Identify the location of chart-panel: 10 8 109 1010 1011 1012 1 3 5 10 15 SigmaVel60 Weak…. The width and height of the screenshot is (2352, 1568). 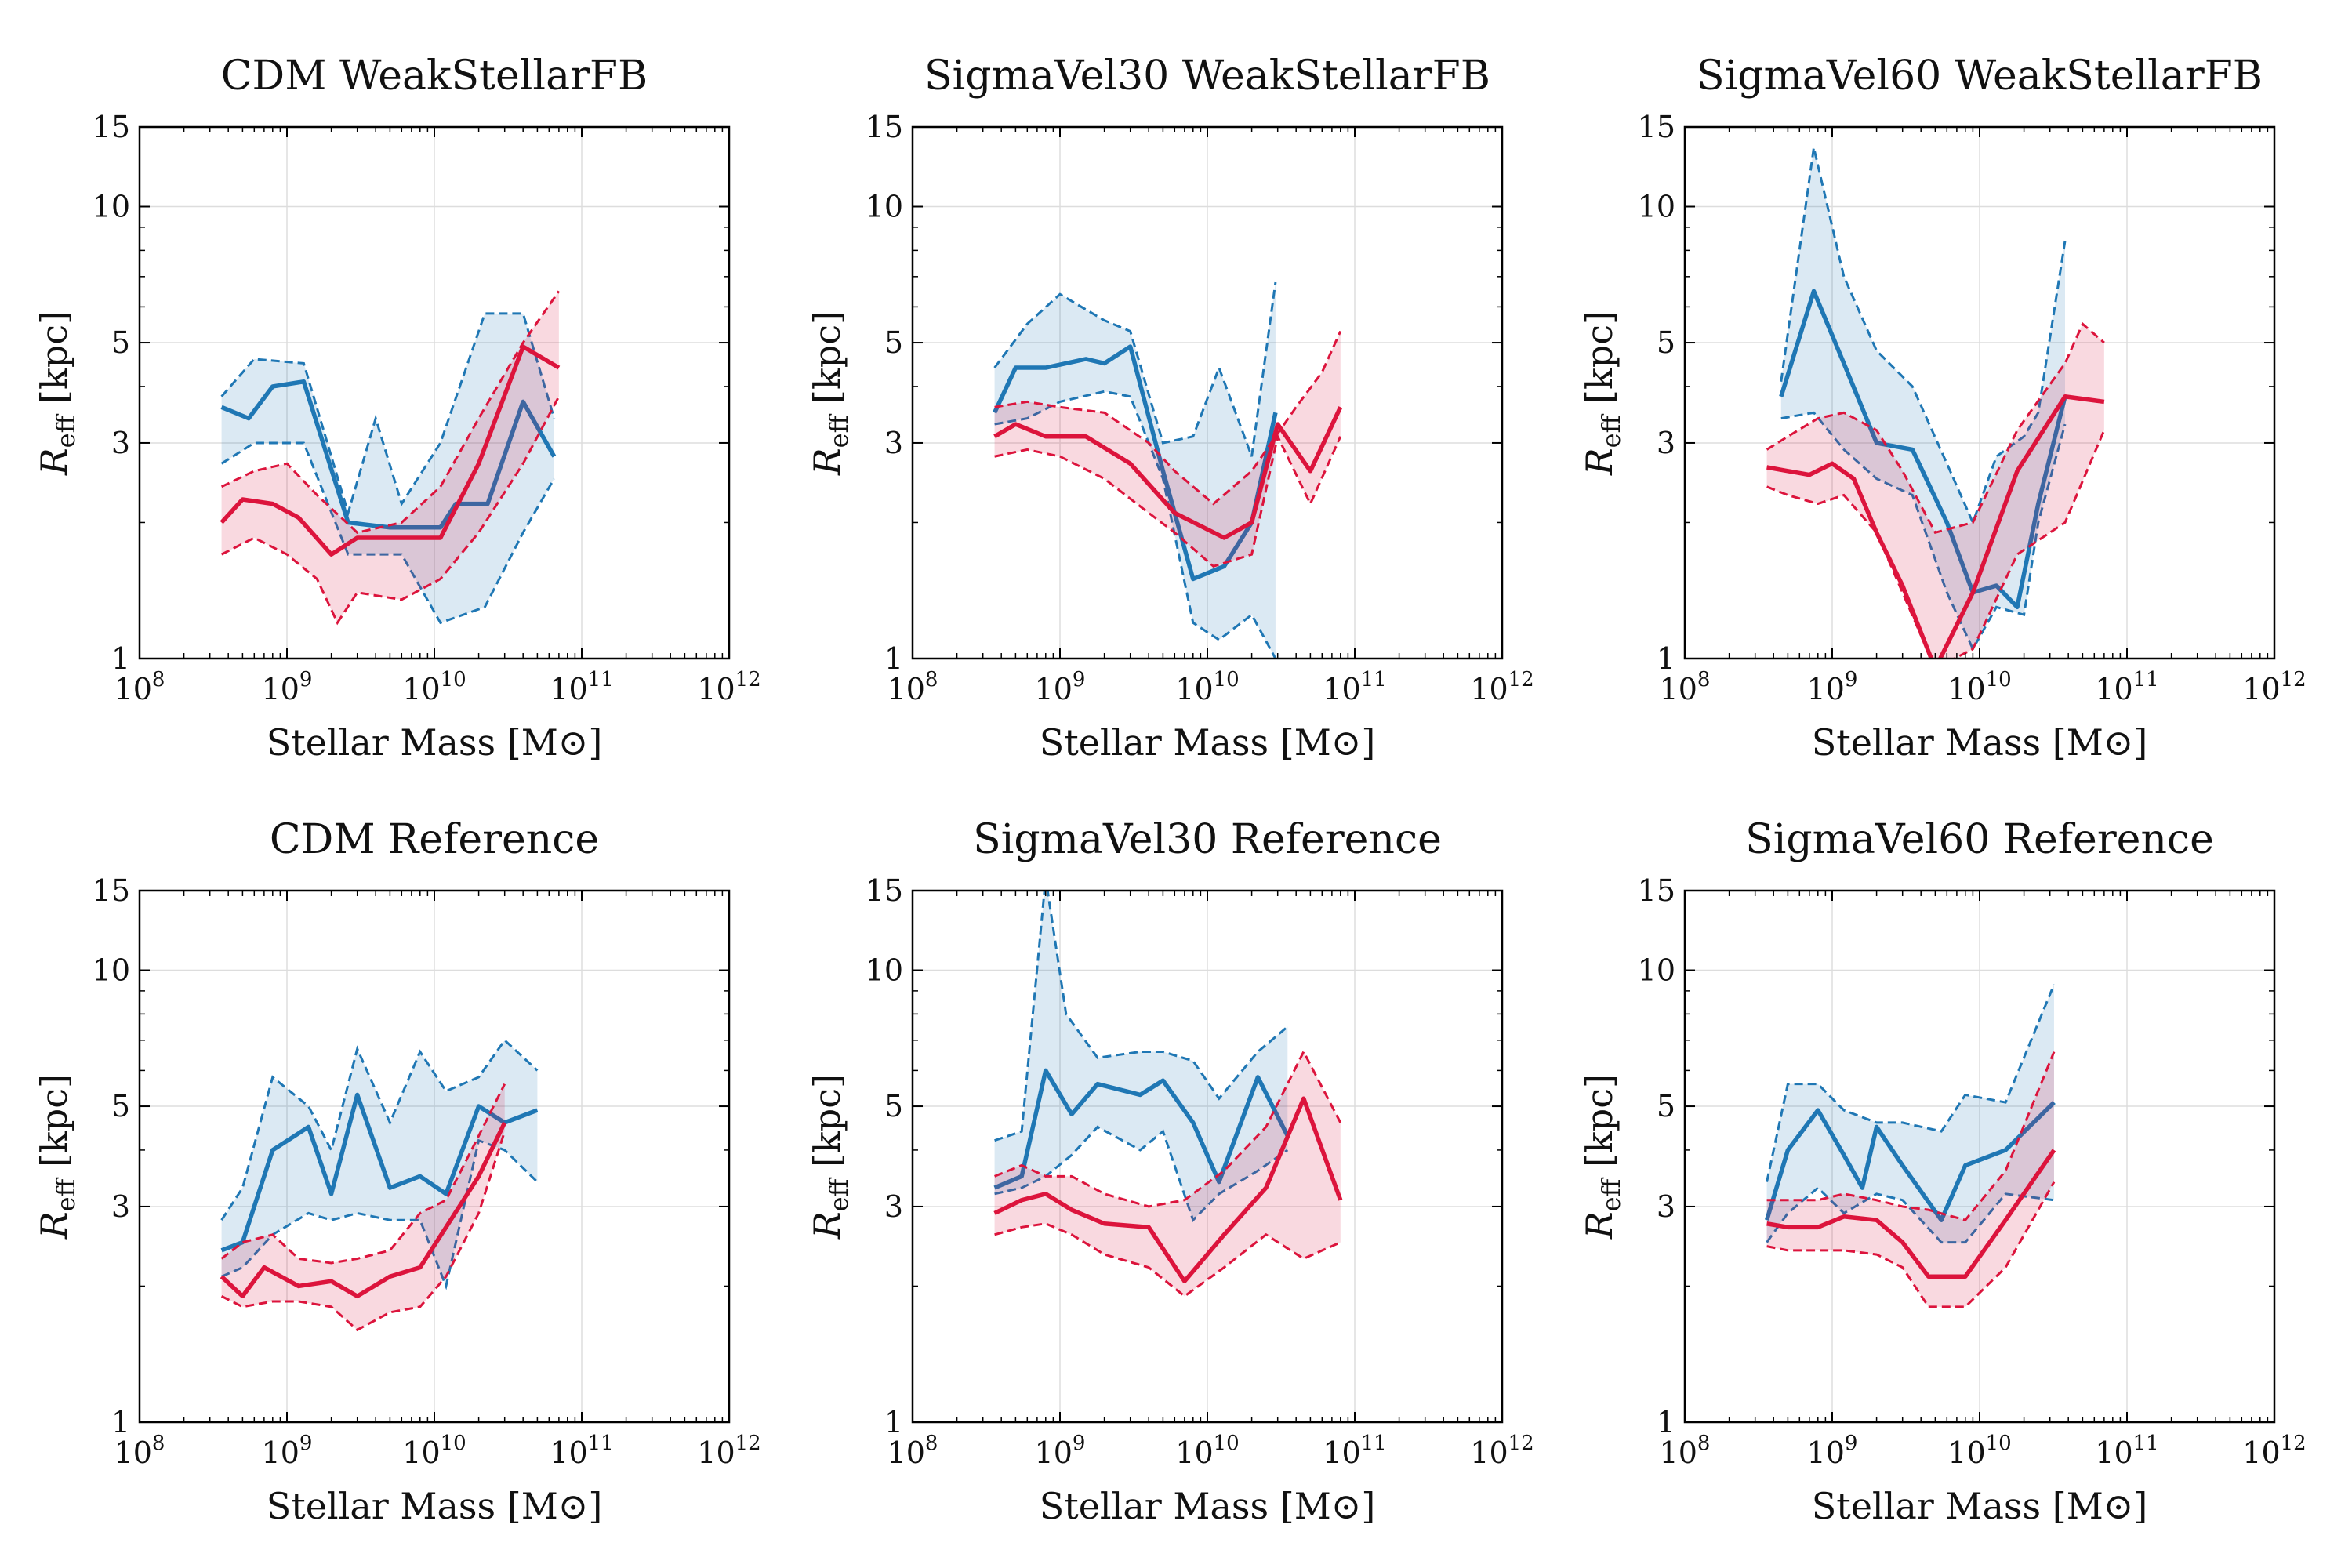
(1943, 408).